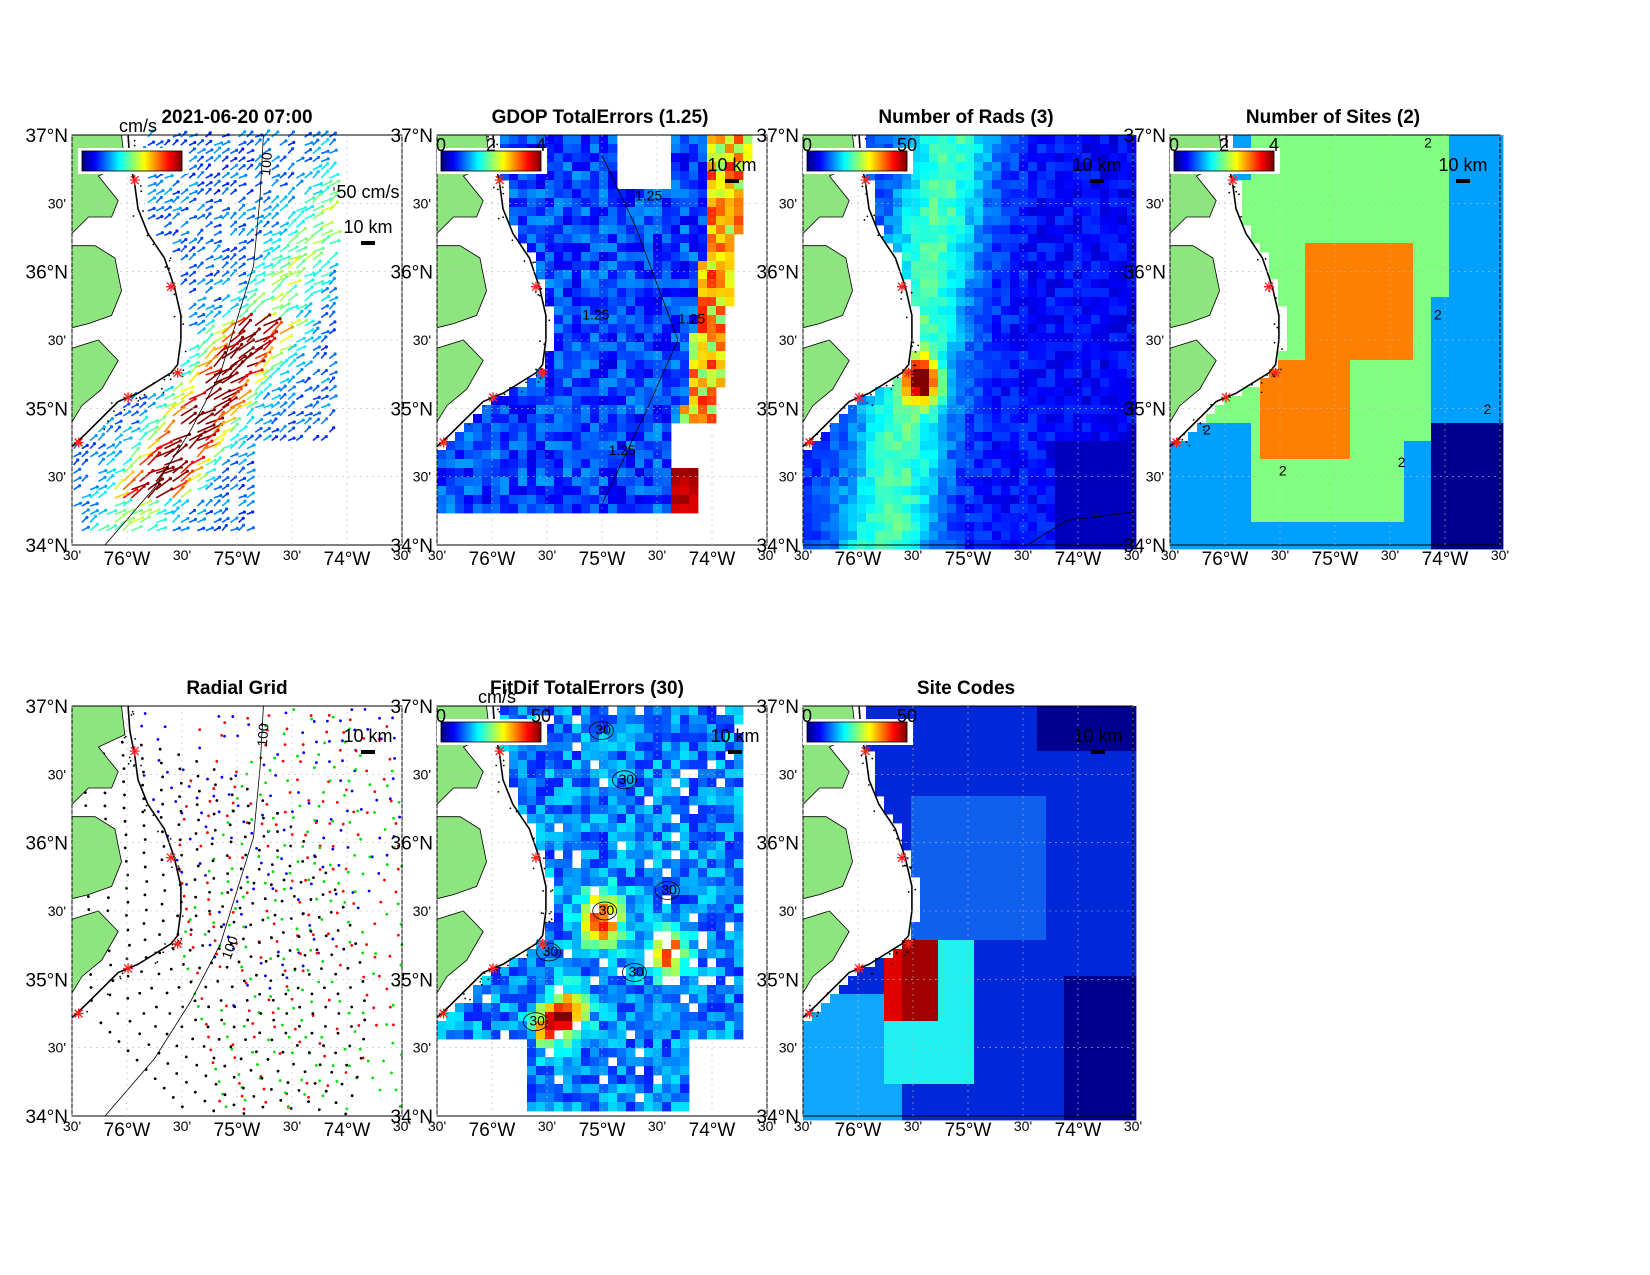 The height and width of the screenshot is (1275, 1650). I want to click on panel-title: Radial Grid, so click(236, 688).